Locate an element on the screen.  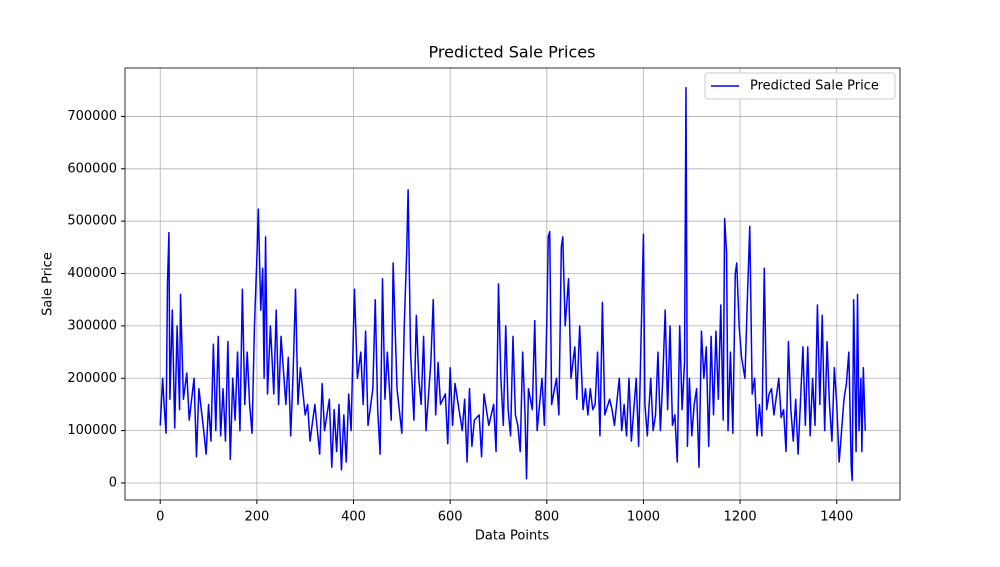
y-tick-label: 500000 is located at coordinates (92, 221).